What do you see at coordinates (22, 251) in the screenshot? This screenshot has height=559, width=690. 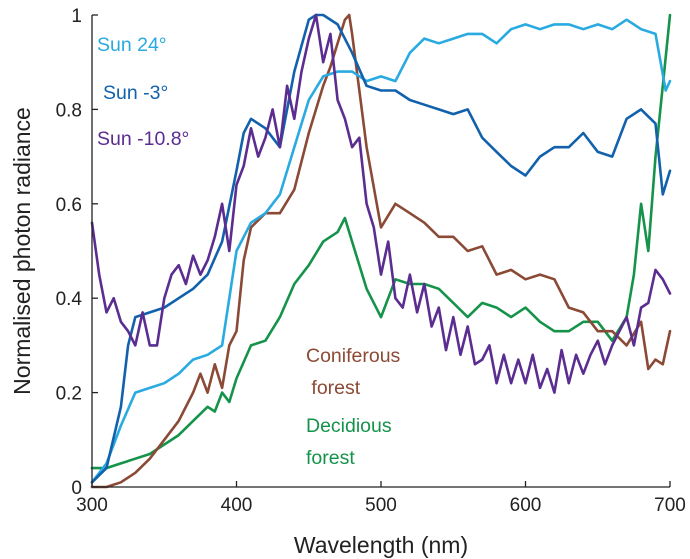 I see `y-axis-title: Normalised photon radiance` at bounding box center [22, 251].